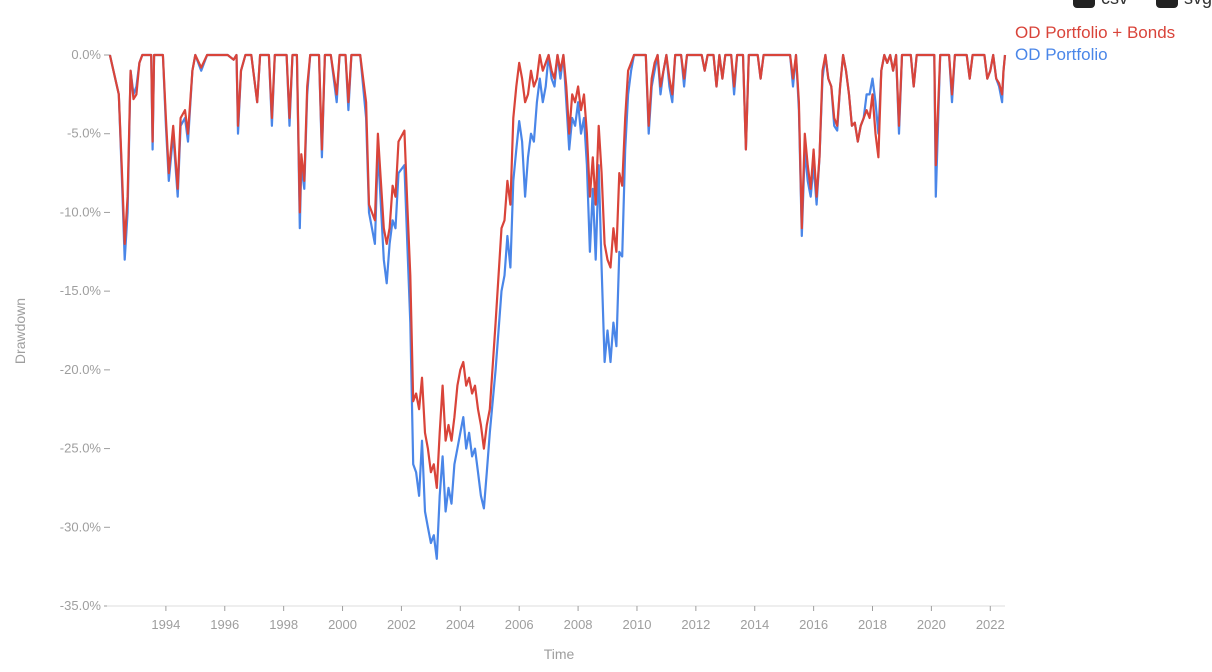 The image size is (1212, 672). I want to click on x-tick-label: 2004, so click(460, 624).